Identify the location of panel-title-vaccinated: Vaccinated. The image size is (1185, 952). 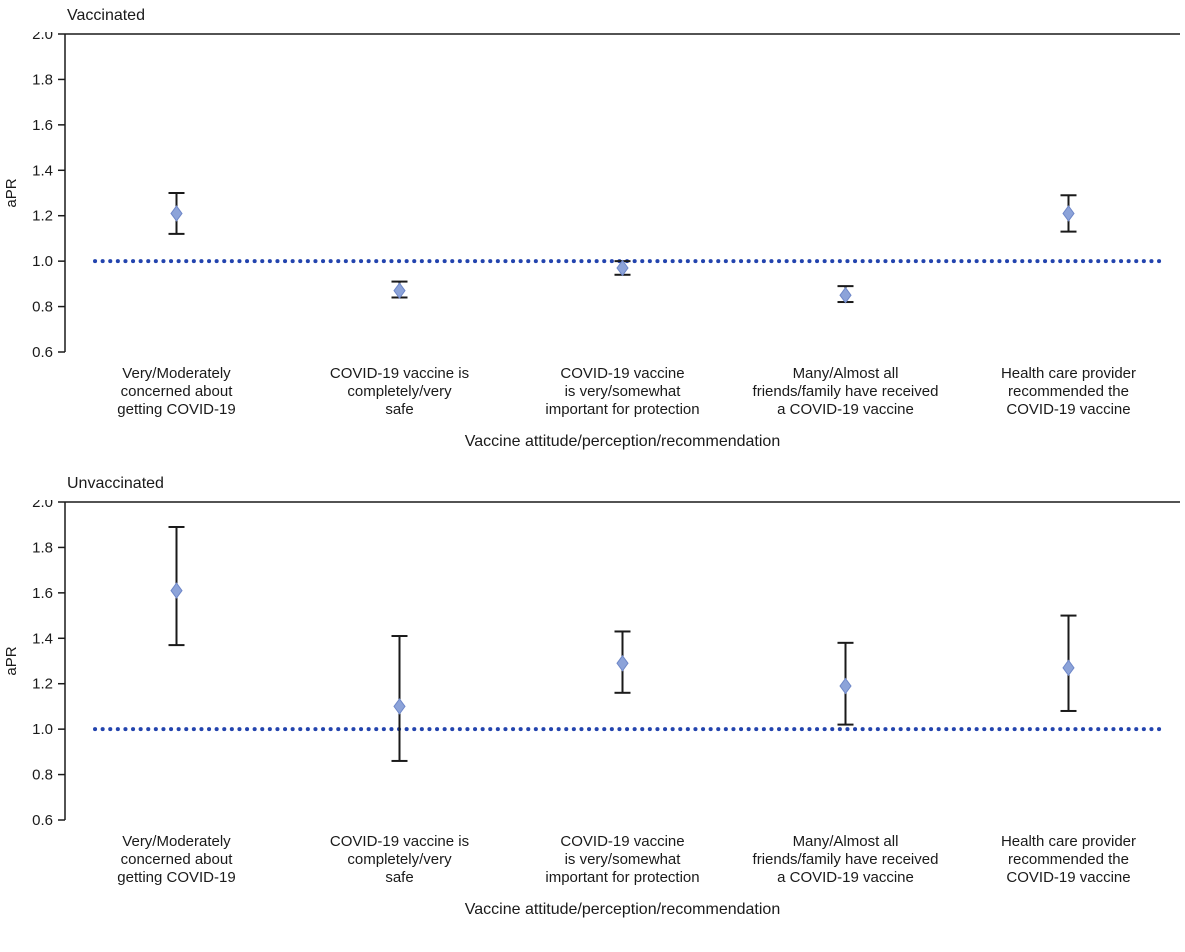
(106, 15).